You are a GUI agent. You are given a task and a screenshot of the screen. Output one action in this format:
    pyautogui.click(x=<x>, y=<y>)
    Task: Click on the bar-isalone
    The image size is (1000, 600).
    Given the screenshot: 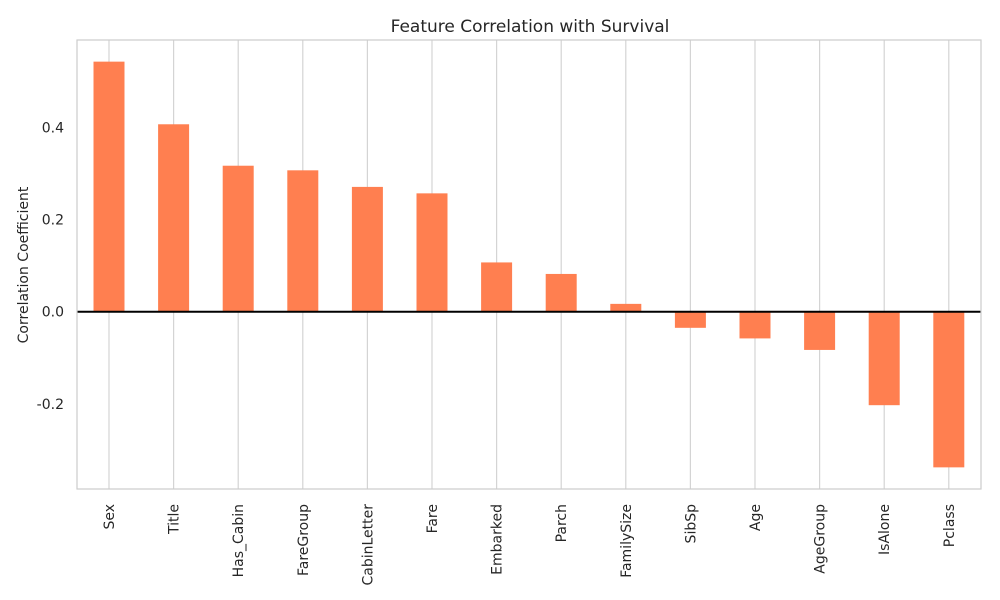 What is the action you would take?
    pyautogui.click(x=884, y=358)
    